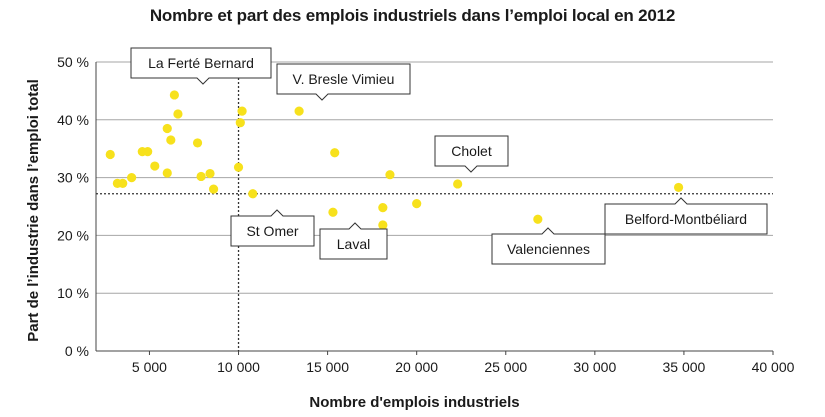 The image size is (825, 417). I want to click on callout-valenciennes: Valenciennes, so click(548, 246).